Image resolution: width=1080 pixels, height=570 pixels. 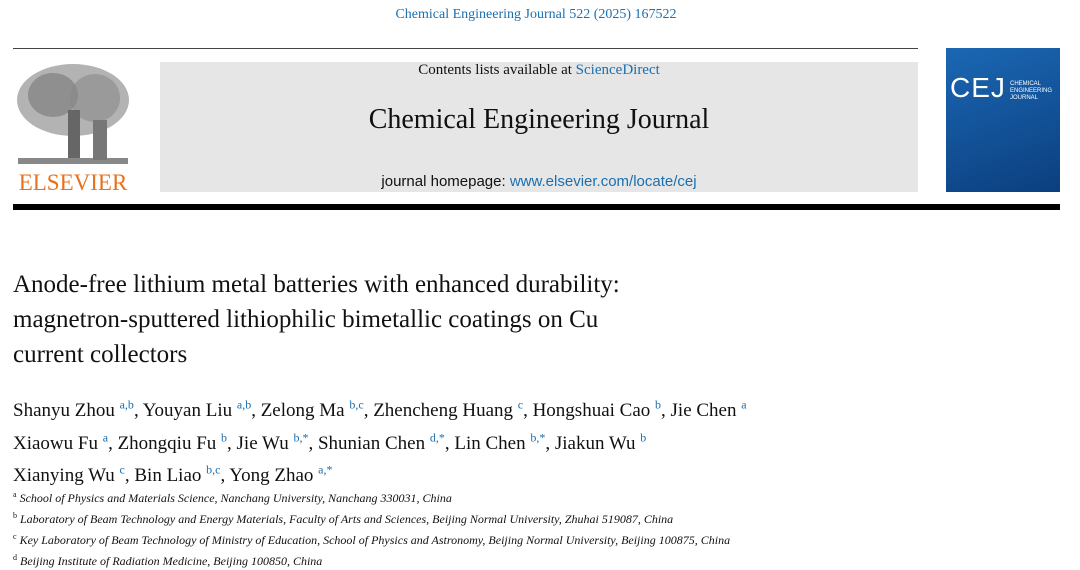 I want to click on author-name: Jie Chen, so click(x=703, y=411).